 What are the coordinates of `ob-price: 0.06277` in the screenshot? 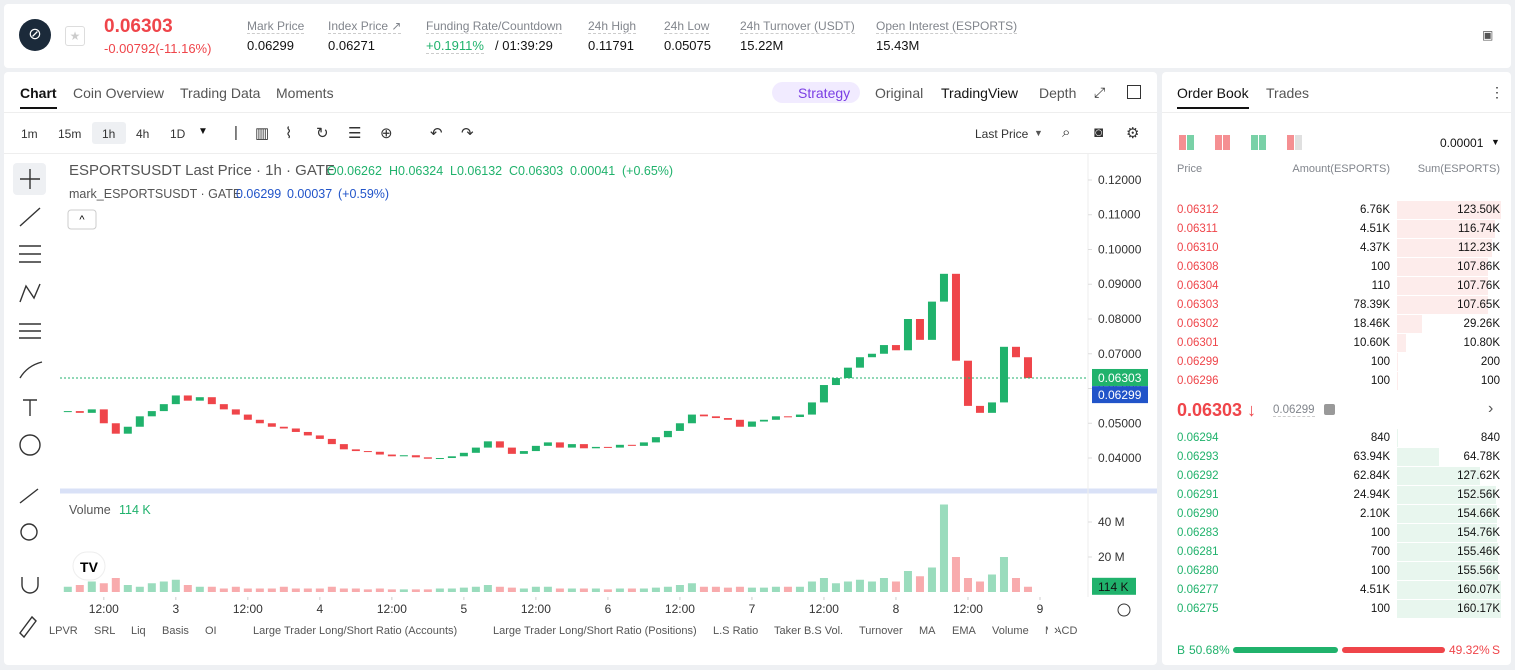 It's located at (1198, 590).